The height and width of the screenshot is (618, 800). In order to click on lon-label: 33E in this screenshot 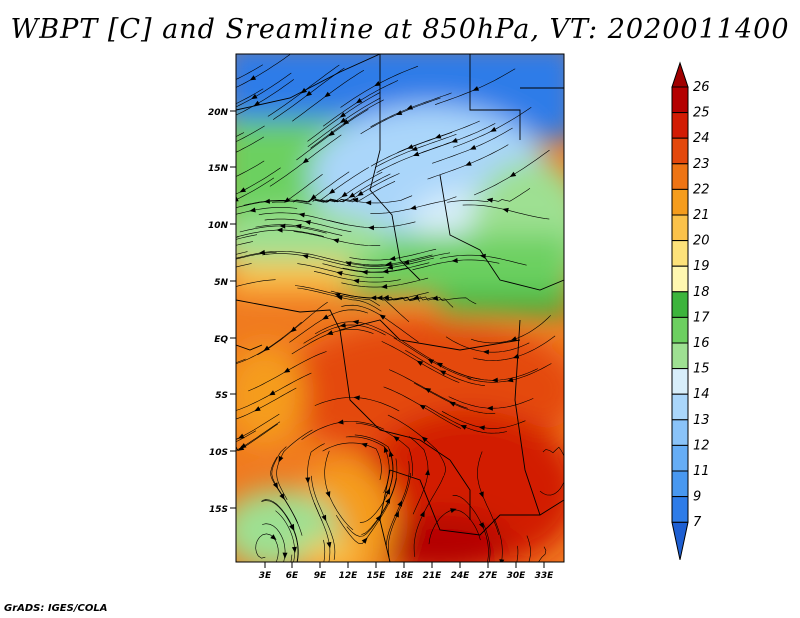, I will do `click(545, 576)`.